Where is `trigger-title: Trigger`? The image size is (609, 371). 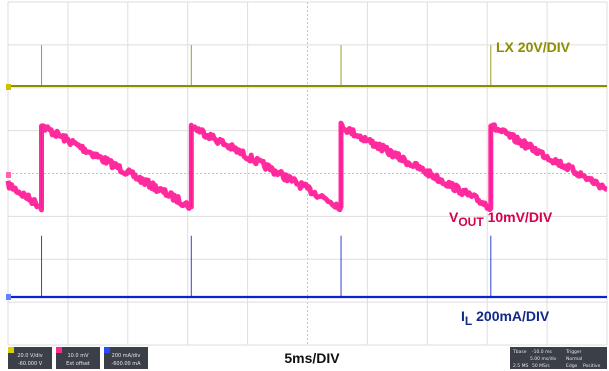 trigger-title: Trigger is located at coordinates (573, 352).